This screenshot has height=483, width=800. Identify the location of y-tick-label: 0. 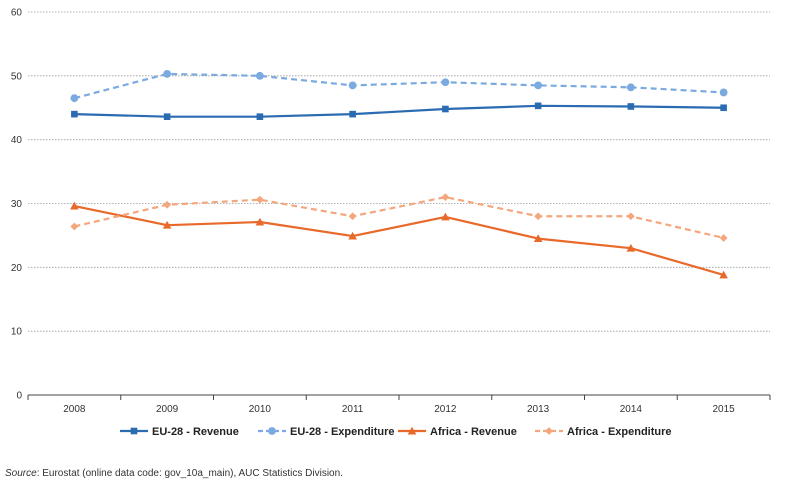
(19, 396).